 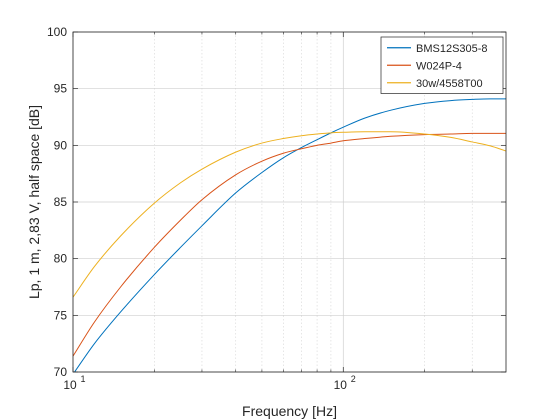 What do you see at coordinates (34, 202) in the screenshot?
I see `y-axis-label: Lp, 1 m, 2,83 V, half space [dB]` at bounding box center [34, 202].